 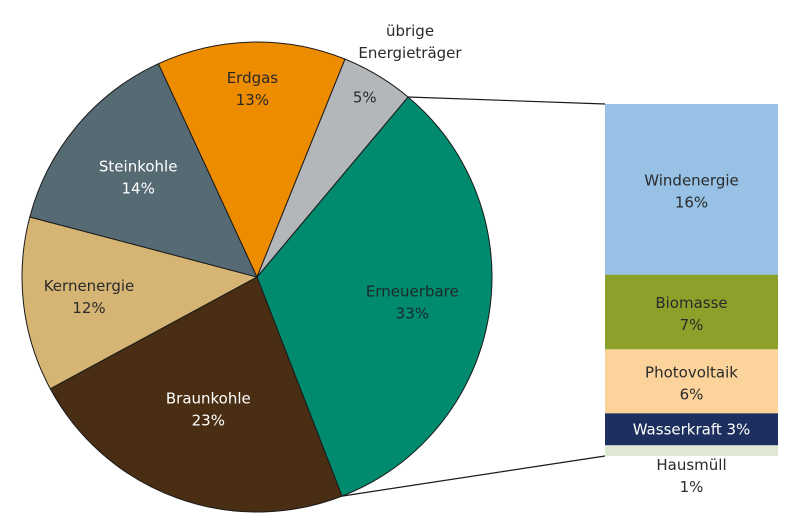 I want to click on pie-label-kernenergie-line: Kernenergie, so click(x=89, y=286).